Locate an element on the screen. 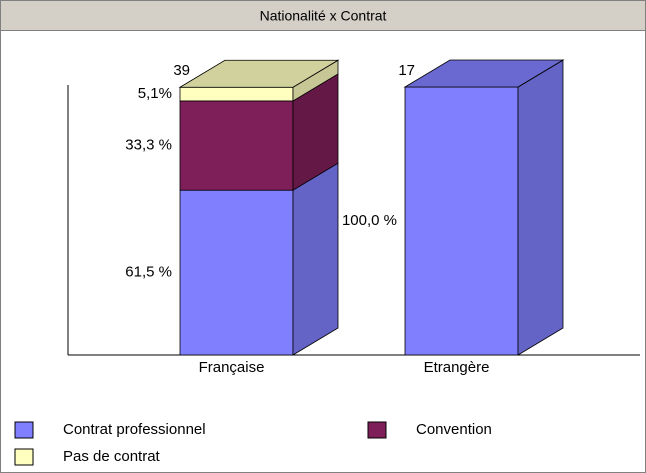 The width and height of the screenshot is (646, 473). title-bar is located at coordinates (323, 15).